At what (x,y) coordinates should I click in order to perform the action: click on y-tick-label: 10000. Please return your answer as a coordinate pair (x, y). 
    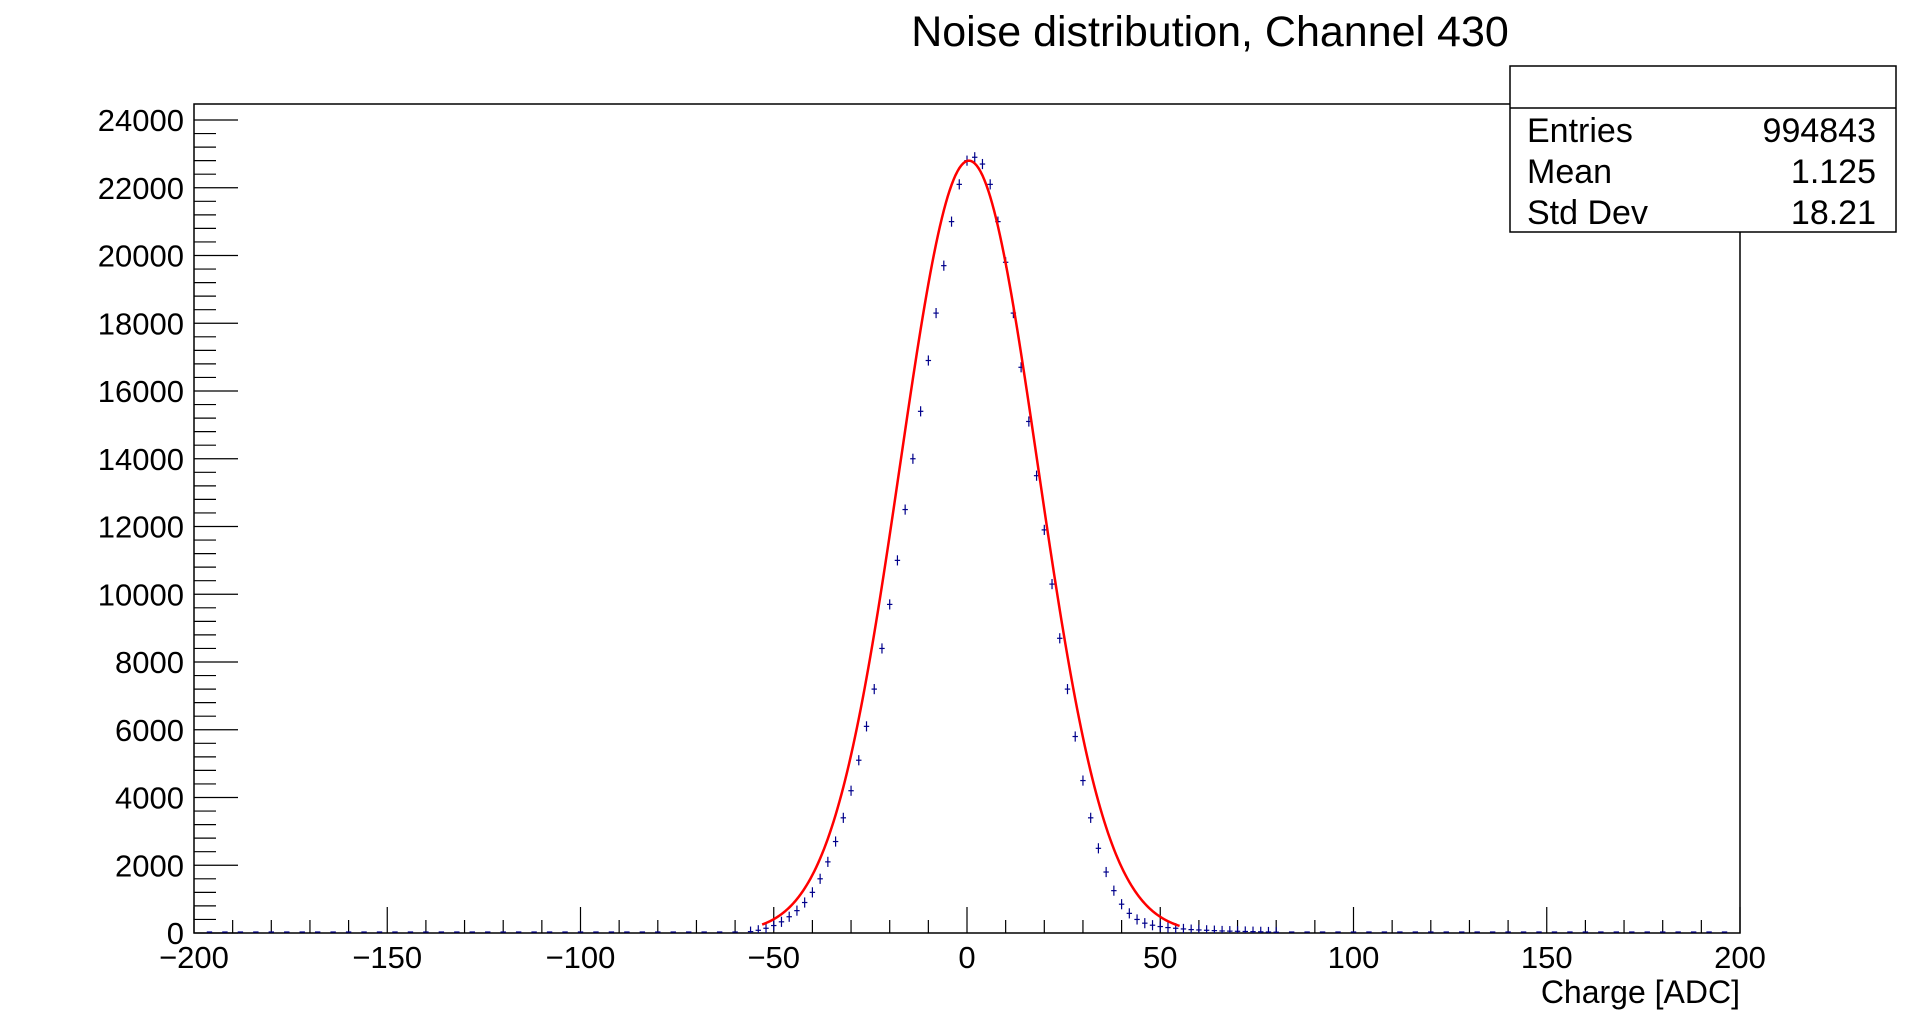
    Looking at the image, I should click on (141, 594).